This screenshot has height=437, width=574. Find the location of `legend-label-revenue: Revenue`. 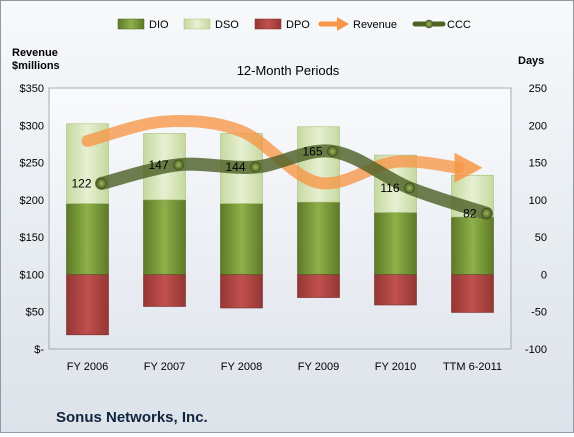

legend-label-revenue: Revenue is located at coordinates (375, 25).